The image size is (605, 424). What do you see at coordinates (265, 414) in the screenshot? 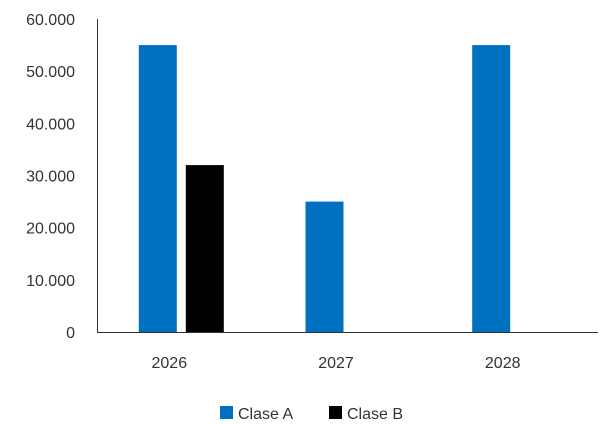
I see `legend-label: Clase A` at bounding box center [265, 414].